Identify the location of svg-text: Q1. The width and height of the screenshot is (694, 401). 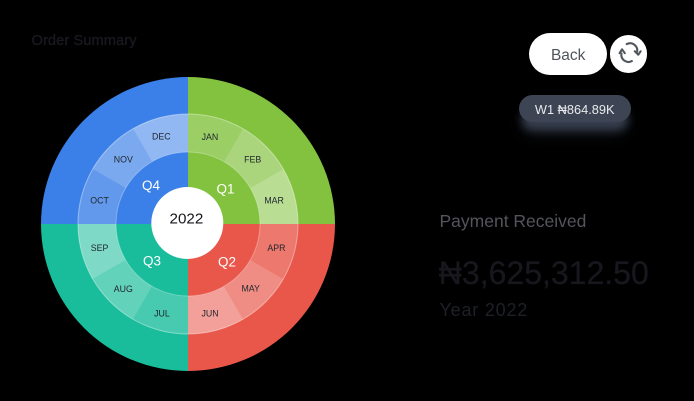
(225, 188).